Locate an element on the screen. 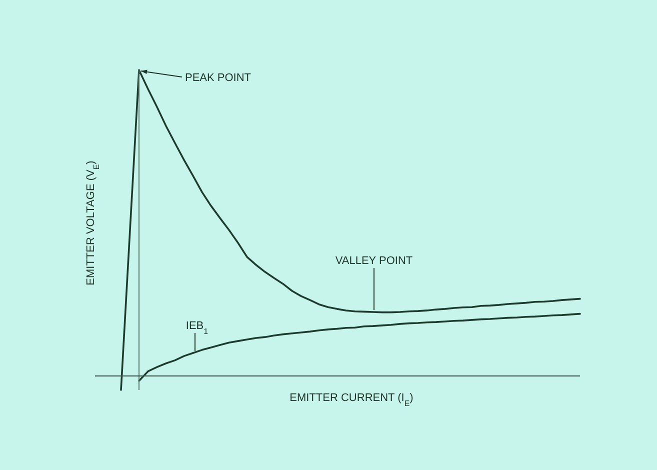 The height and width of the screenshot is (470, 657). annotation: PEAK POINT is located at coordinates (218, 78).